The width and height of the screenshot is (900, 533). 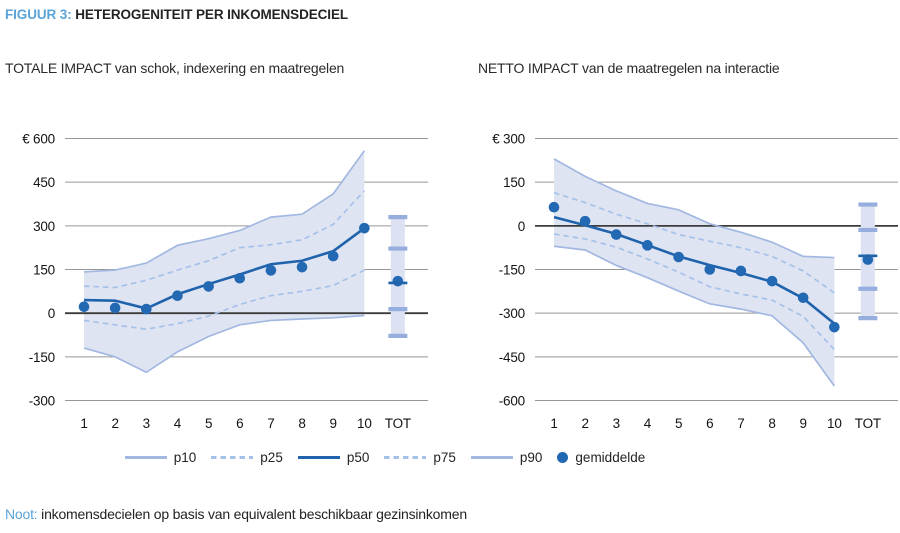 I want to click on figure-label: FIGUUR 3:, so click(x=38, y=14).